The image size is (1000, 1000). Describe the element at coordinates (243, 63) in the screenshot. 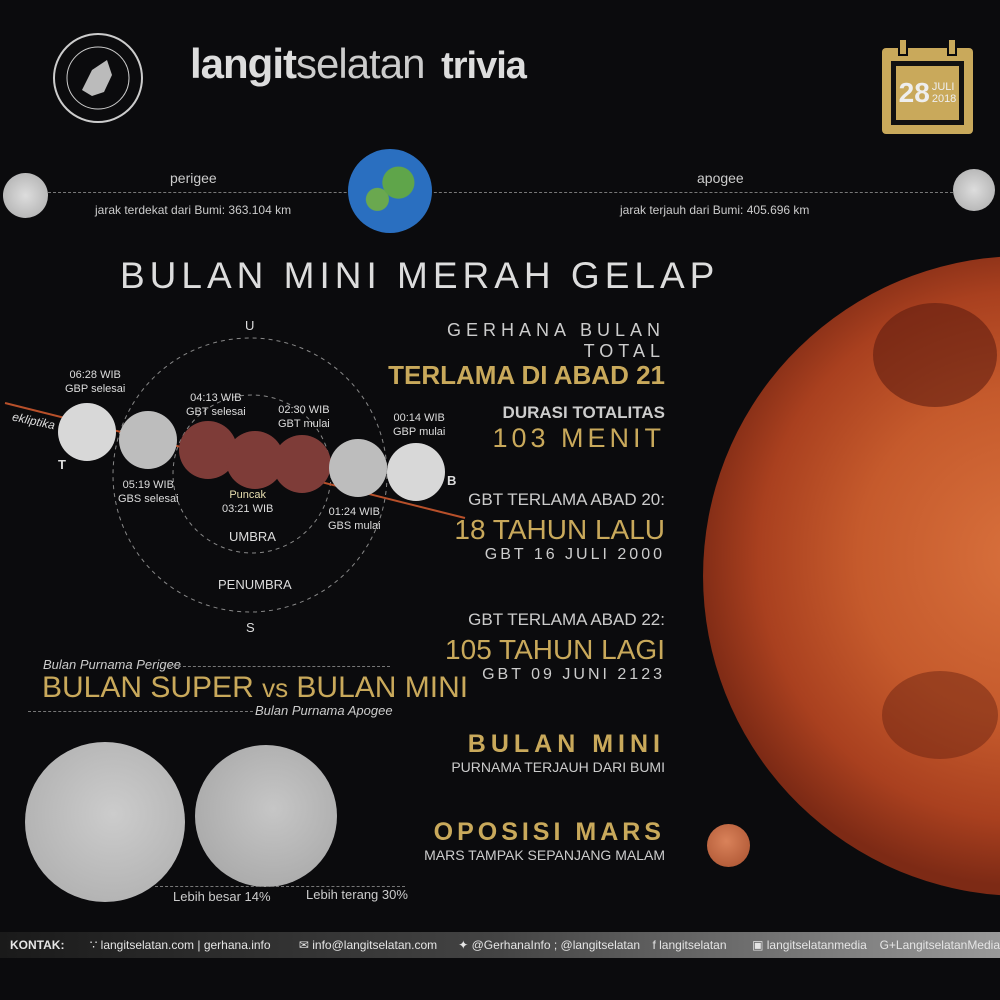

I see `title-bold: langit` at that location.